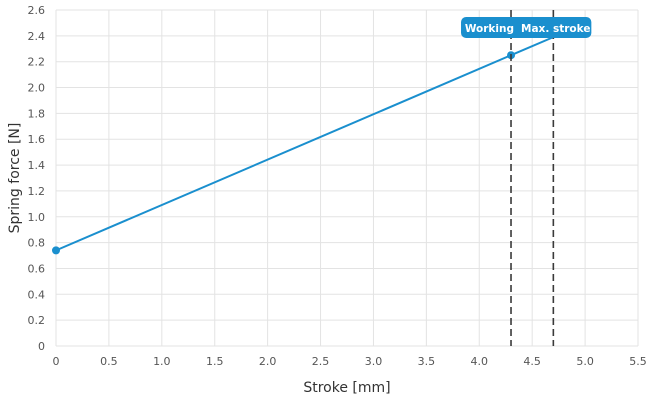 The height and width of the screenshot is (400, 650). Describe the element at coordinates (37, 62) in the screenshot. I see `y-tick-label: 2.2` at that location.